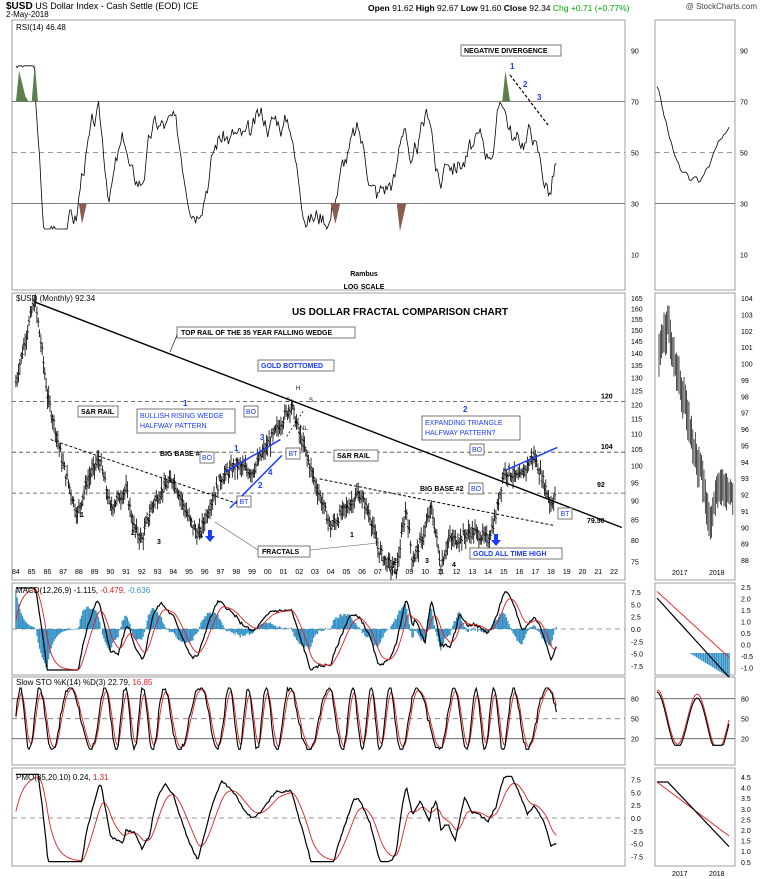 The height and width of the screenshot is (879, 765). What do you see at coordinates (637, 331) in the screenshot?
I see `price-y-tick: 150` at bounding box center [637, 331].